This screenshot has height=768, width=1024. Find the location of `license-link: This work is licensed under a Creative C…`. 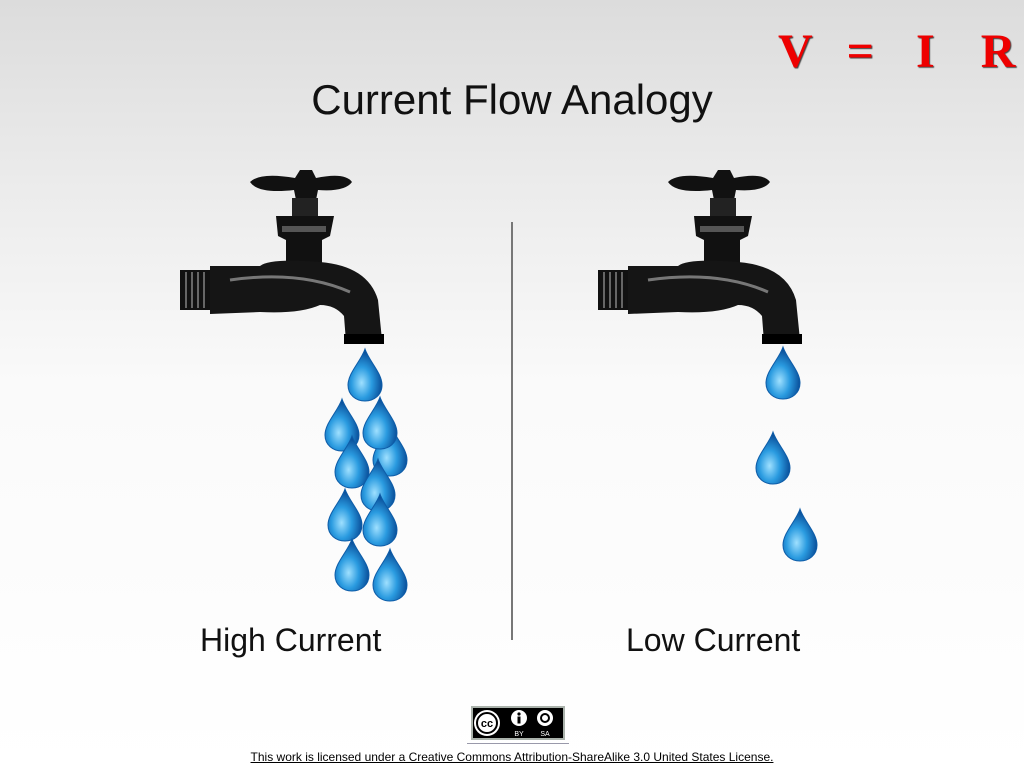

license-link: This work is licensed under a Creative C… is located at coordinates (512, 757).